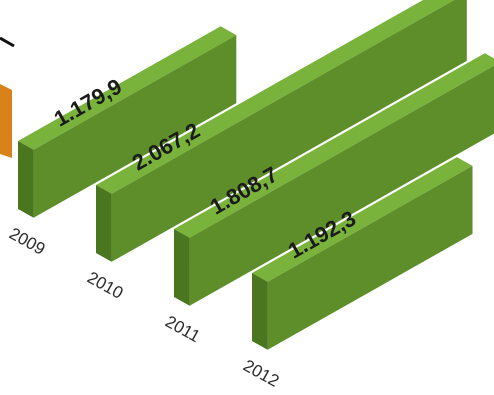 Image resolution: width=494 pixels, height=395 pixels. I want to click on partial-bar-cropped, so click(7, 97).